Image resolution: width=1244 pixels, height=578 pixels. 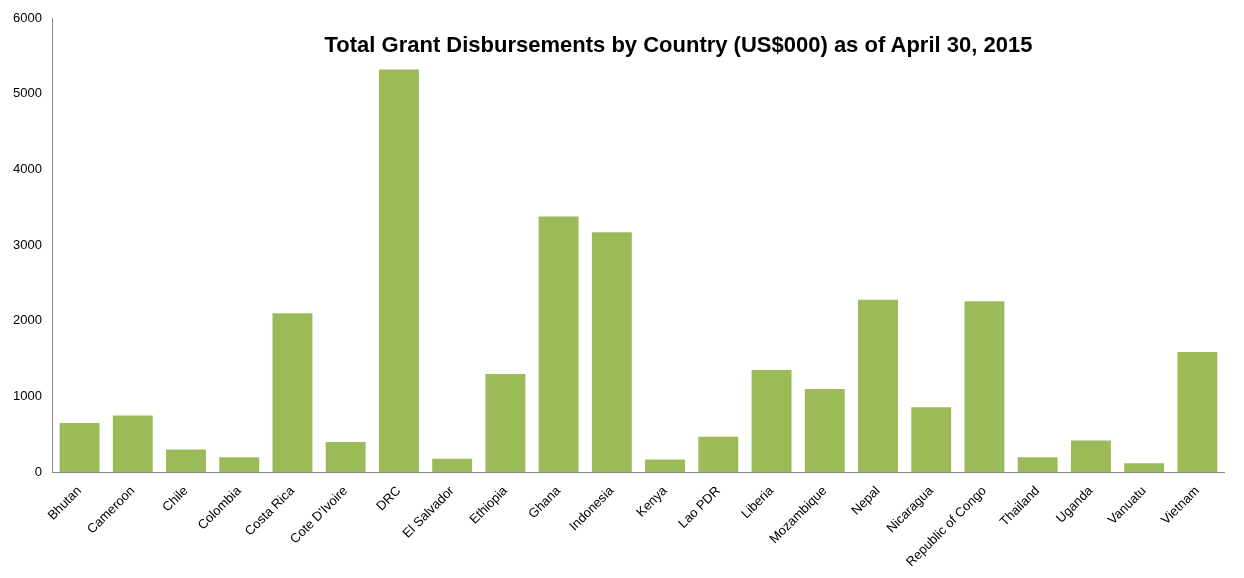 I want to click on y-tick-label: 2000, so click(x=27, y=320).